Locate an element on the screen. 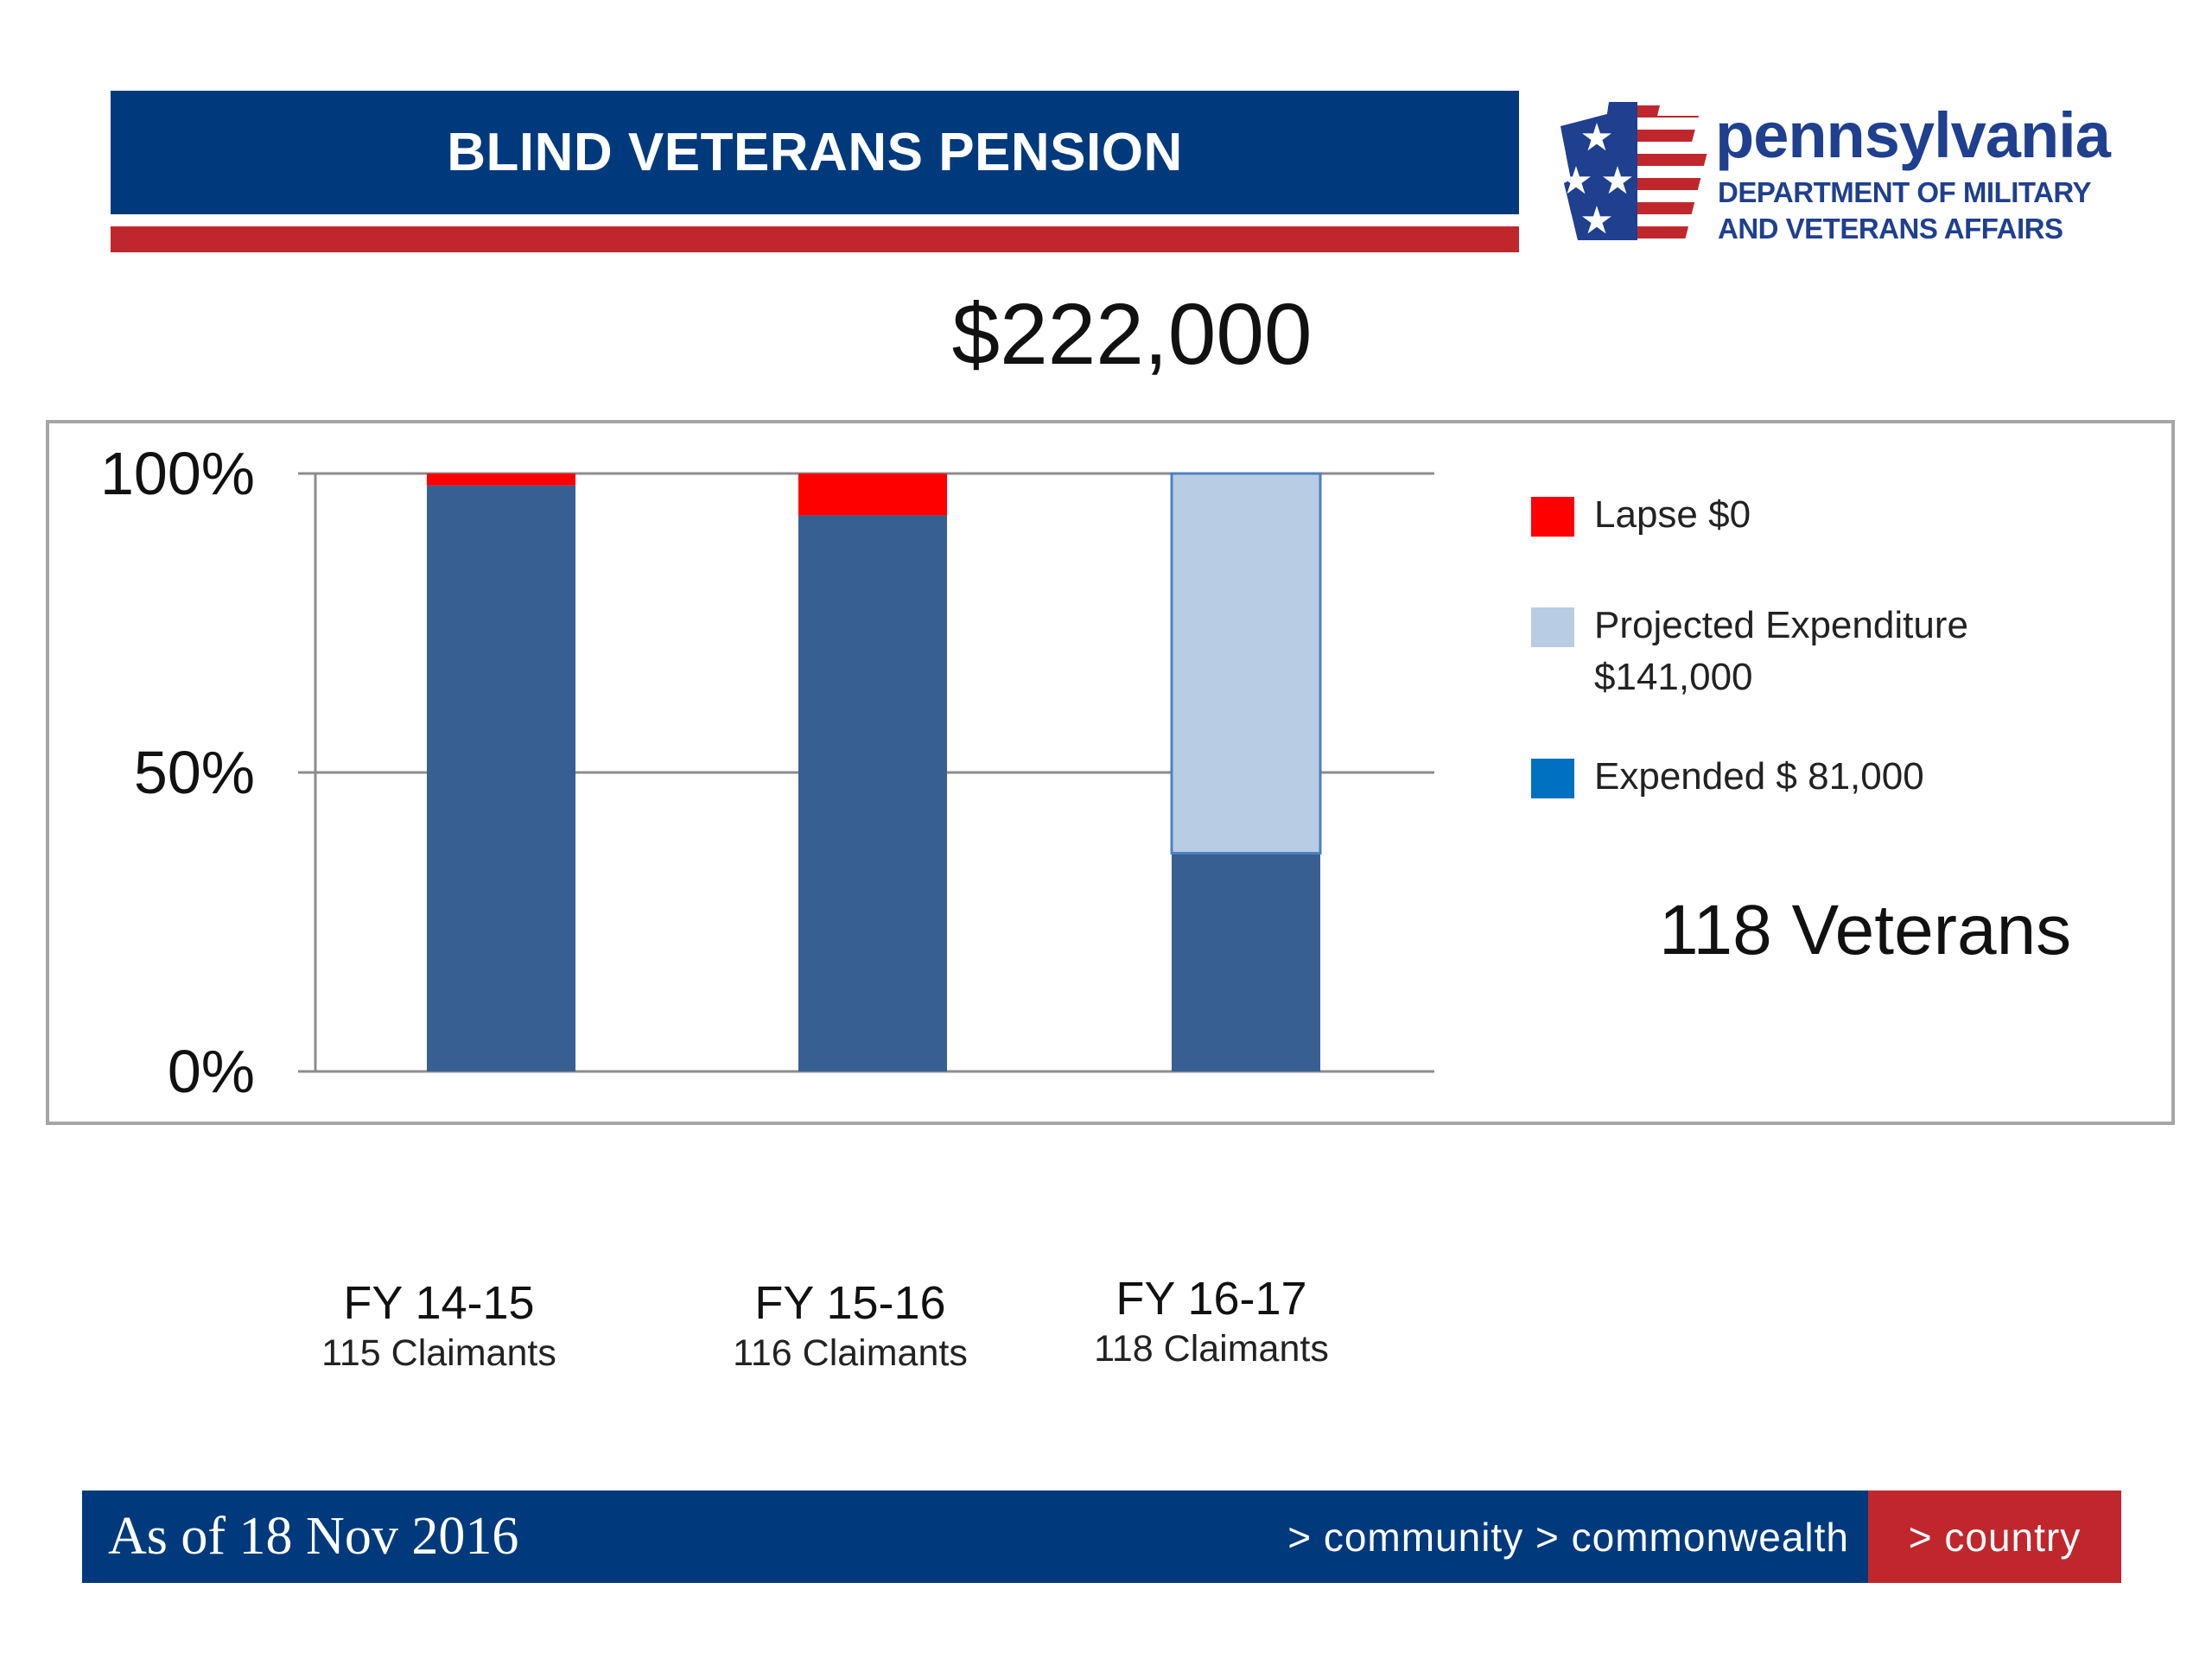 This screenshot has width=2212, height=1659. legend-label-line: Expended $ 81,000 is located at coordinates (1759, 776).